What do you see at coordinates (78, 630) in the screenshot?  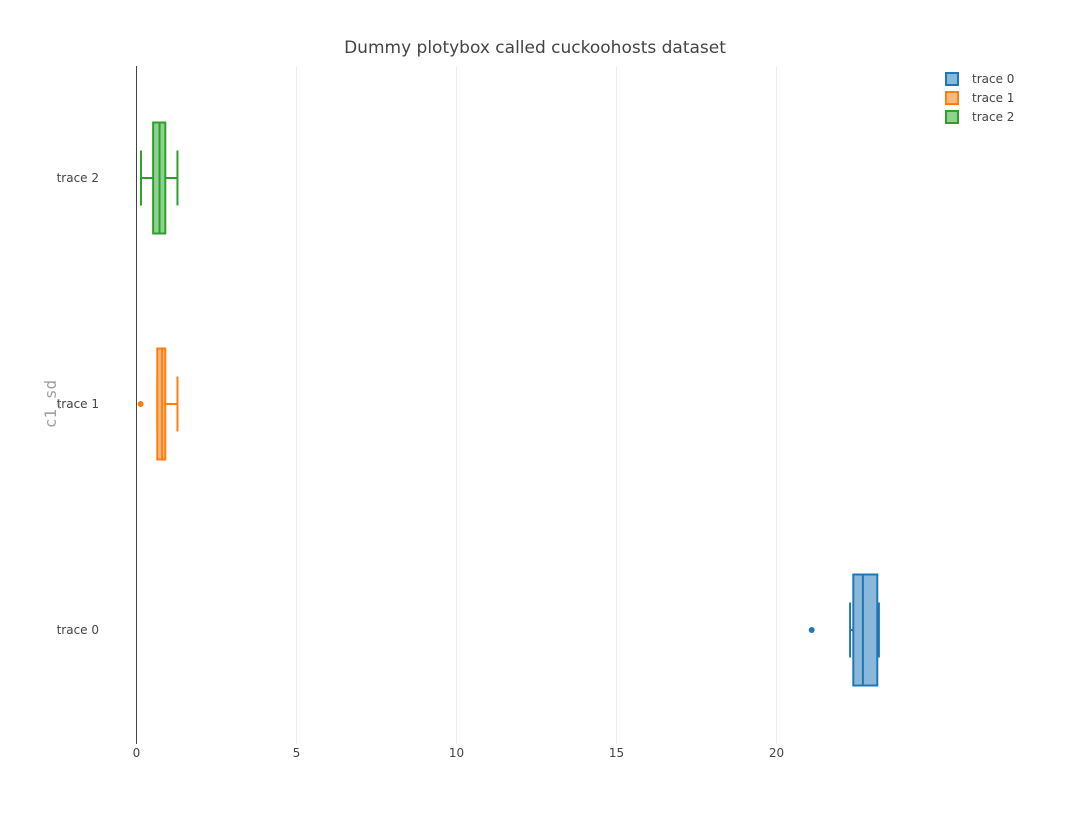 I see `y-tick-label: trace 0` at bounding box center [78, 630].